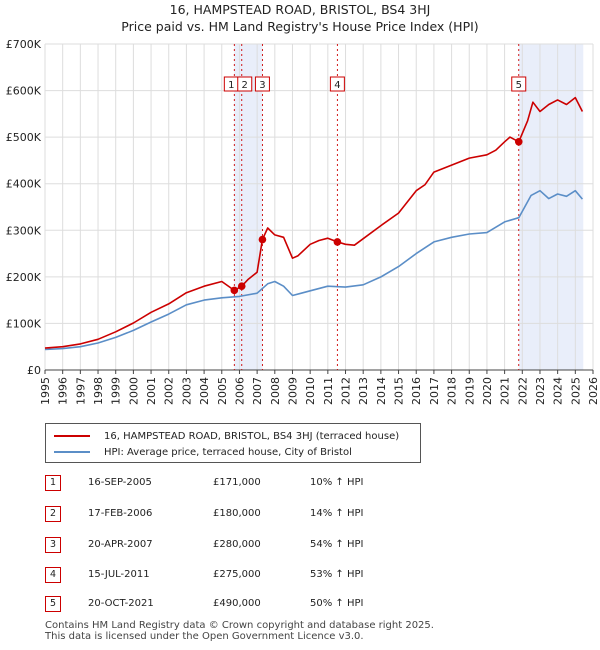  Describe the element at coordinates (24, 184) in the screenshot. I see `y-tick-label: £400K` at that location.